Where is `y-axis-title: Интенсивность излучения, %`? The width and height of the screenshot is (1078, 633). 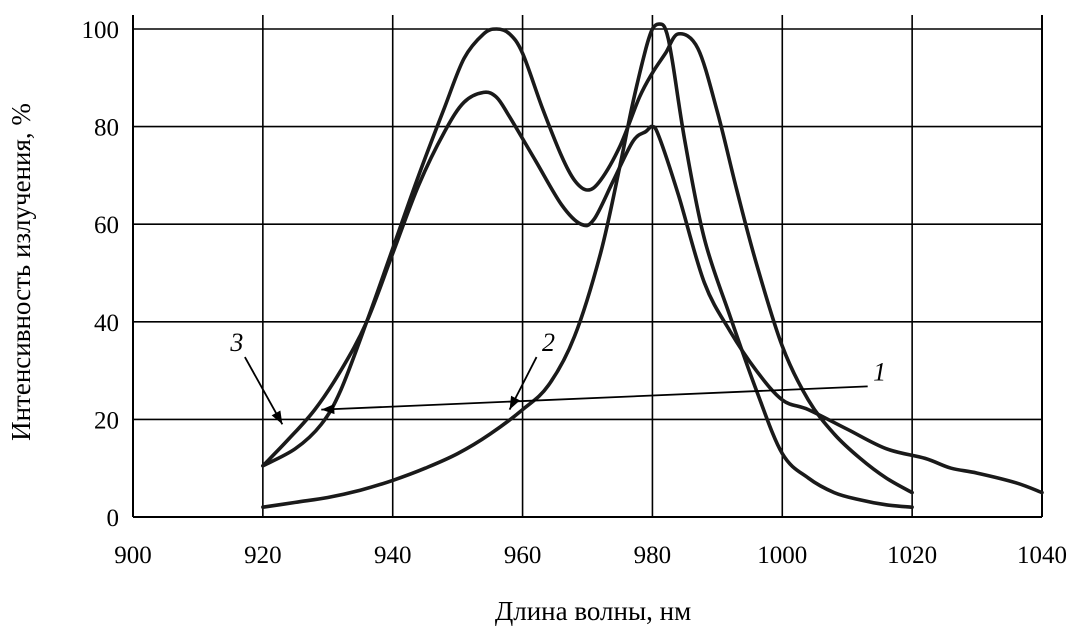
y-axis-title: Интенсивность излучения, % is located at coordinates (21, 272).